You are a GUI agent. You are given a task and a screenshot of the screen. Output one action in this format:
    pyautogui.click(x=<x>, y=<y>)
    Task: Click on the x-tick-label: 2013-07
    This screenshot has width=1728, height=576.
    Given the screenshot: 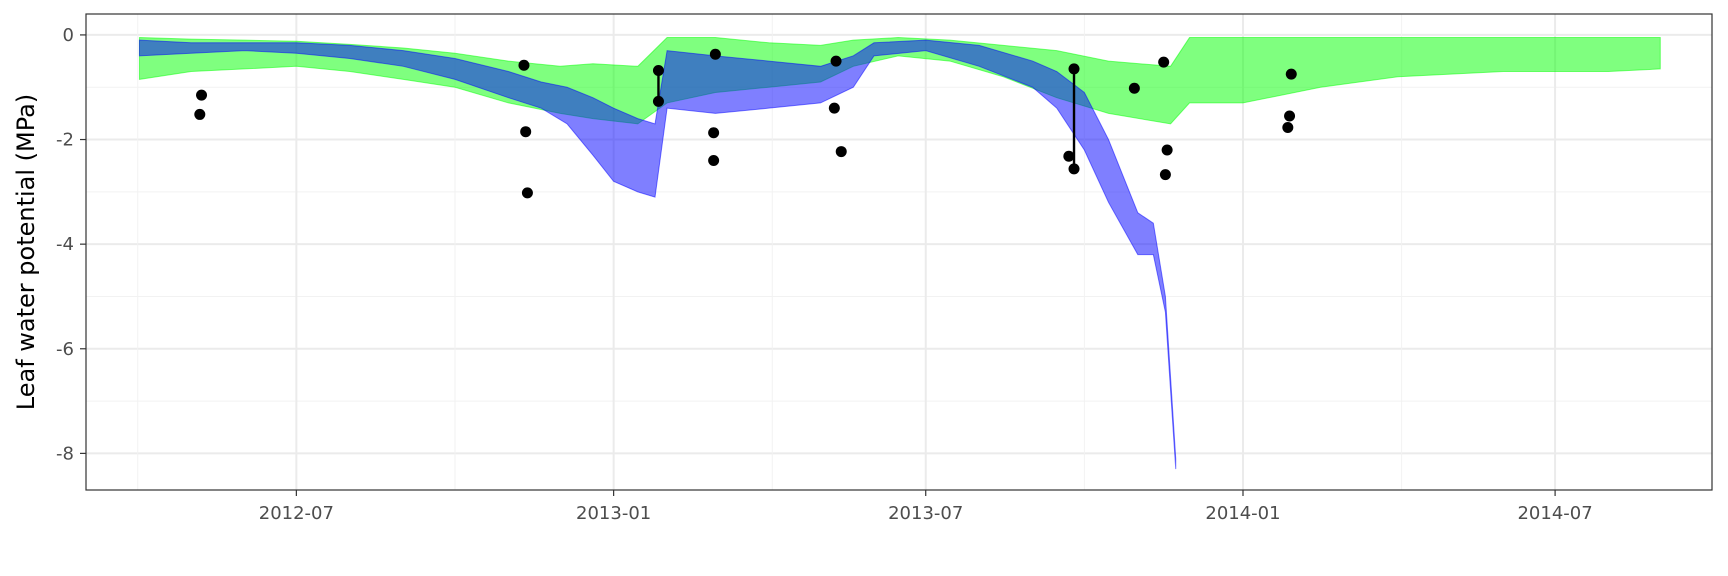 What is the action you would take?
    pyautogui.click(x=925, y=513)
    